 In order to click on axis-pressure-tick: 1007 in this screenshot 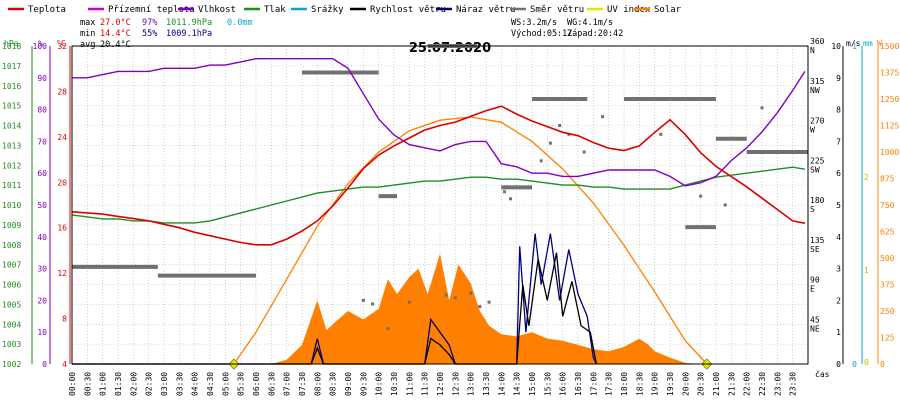, I will do `click(11, 265)`.